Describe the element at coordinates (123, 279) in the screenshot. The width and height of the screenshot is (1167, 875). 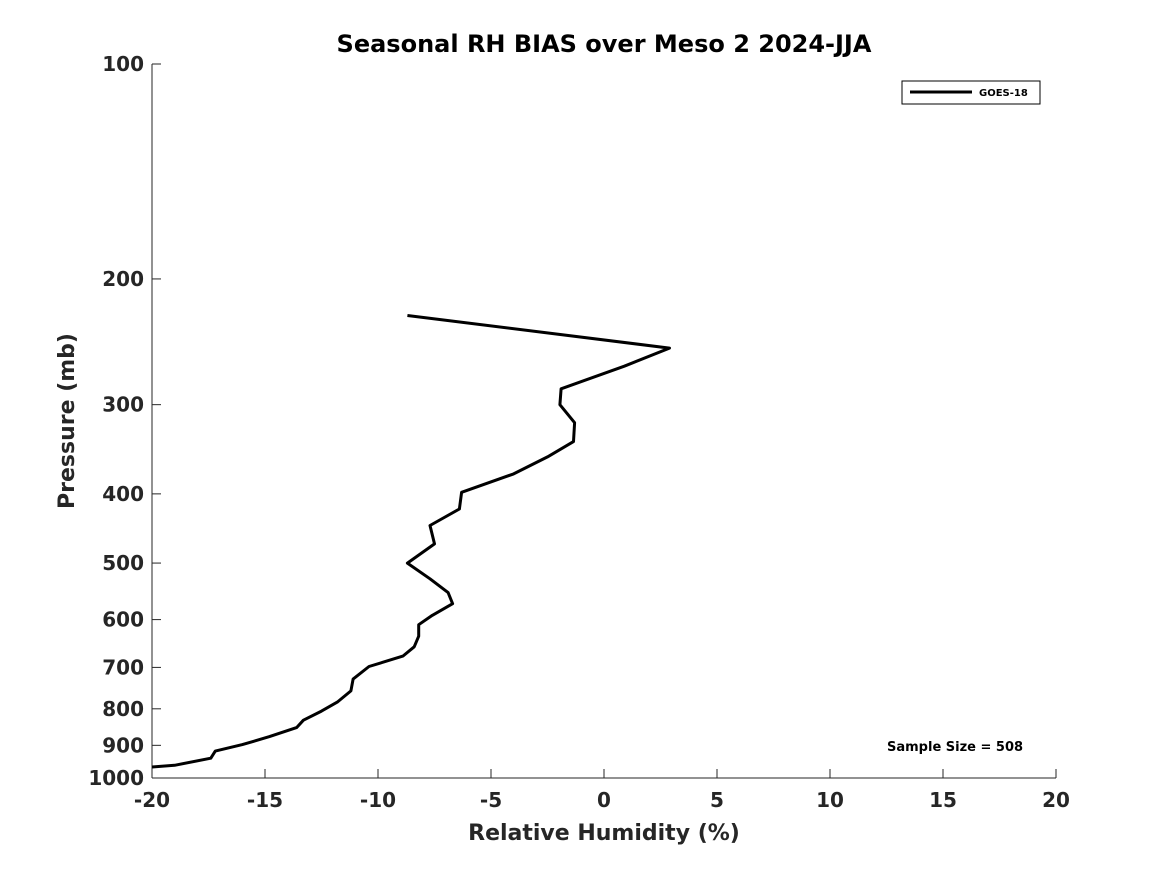
I see `y-tick-label: 200` at that location.